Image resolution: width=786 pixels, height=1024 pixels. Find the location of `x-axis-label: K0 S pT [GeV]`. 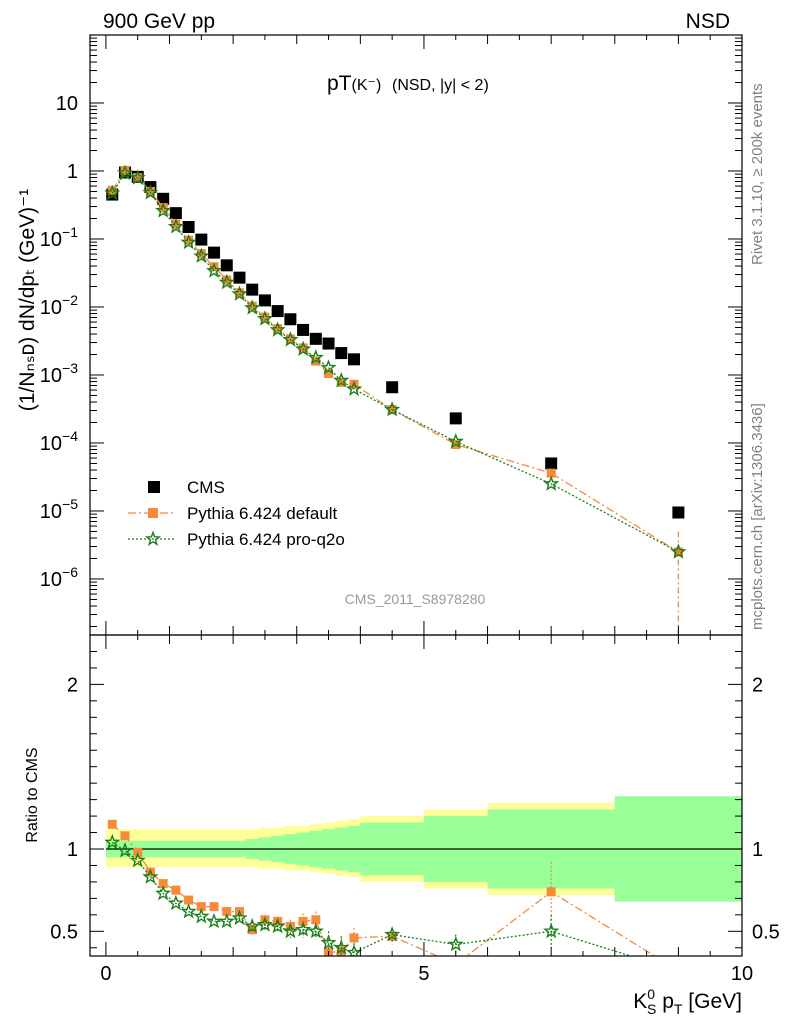

x-axis-label: K0 S pT [GeV] is located at coordinates (687, 1001).